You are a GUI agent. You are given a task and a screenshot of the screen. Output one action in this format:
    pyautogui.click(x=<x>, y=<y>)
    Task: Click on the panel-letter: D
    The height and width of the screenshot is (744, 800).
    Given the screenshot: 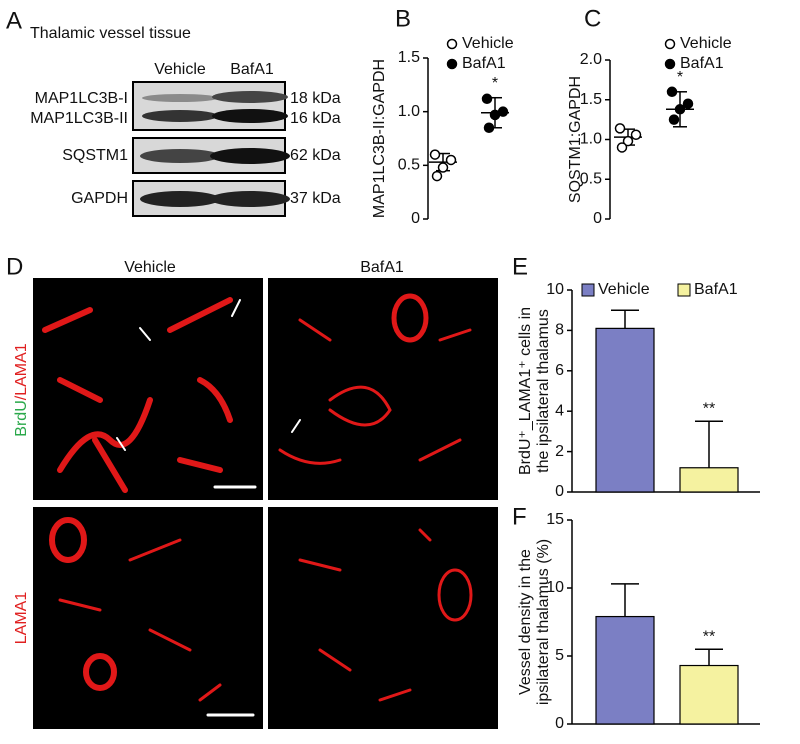 What is the action you would take?
    pyautogui.click(x=14, y=266)
    